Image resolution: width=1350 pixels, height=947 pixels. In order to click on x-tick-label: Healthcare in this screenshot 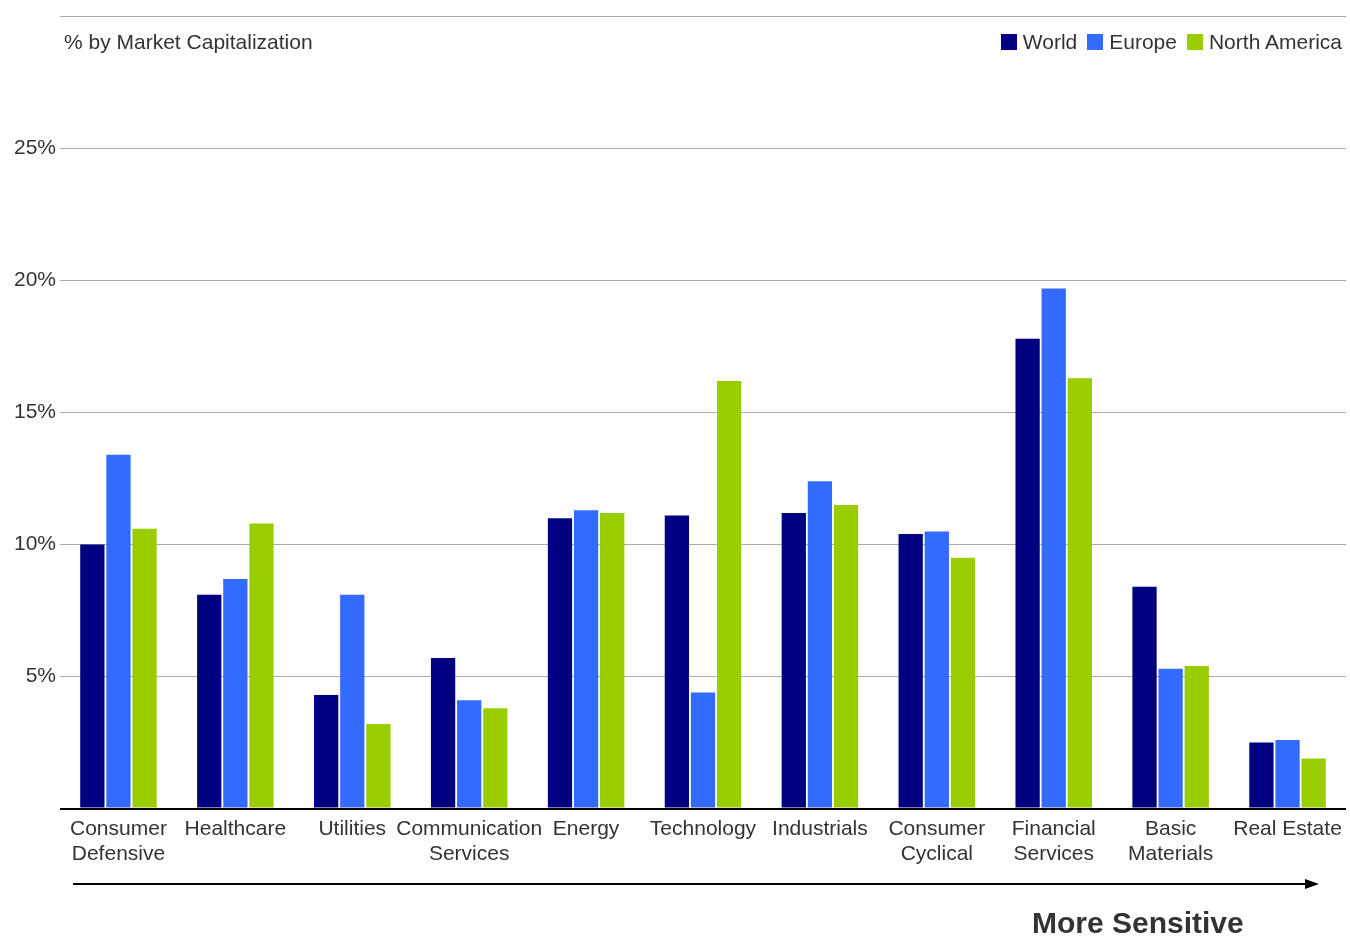, I will do `click(235, 827)`.